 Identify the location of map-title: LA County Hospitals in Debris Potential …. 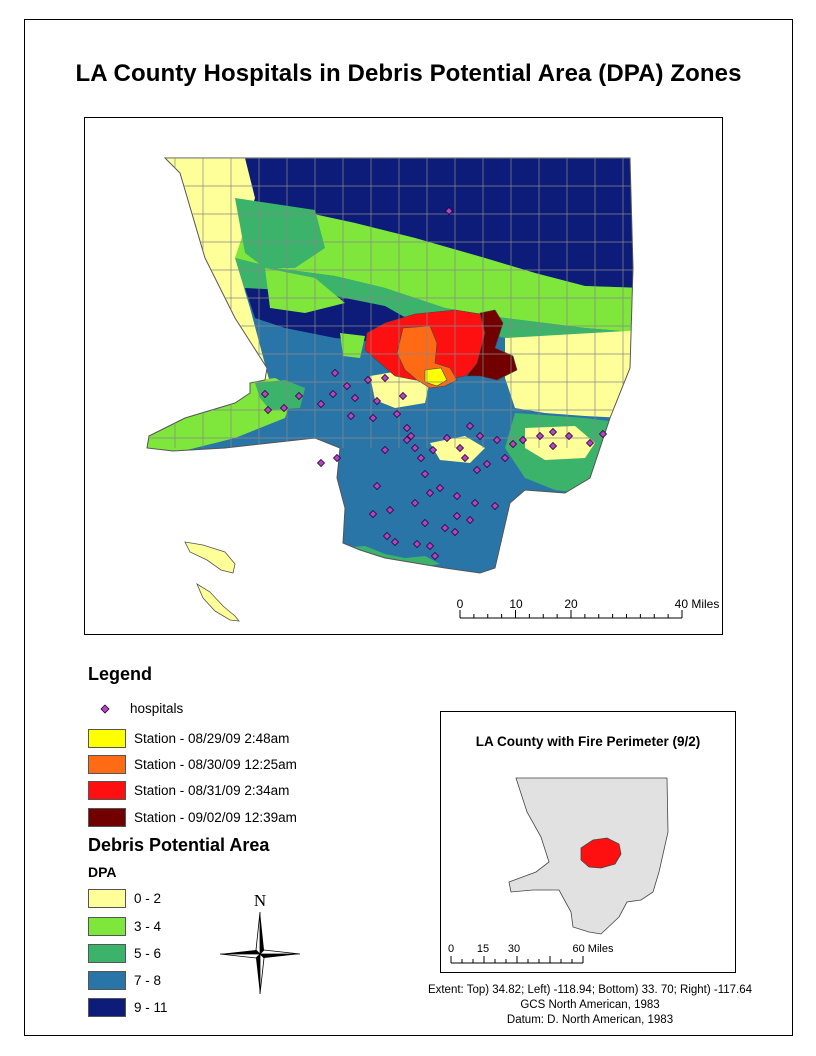
(408, 73).